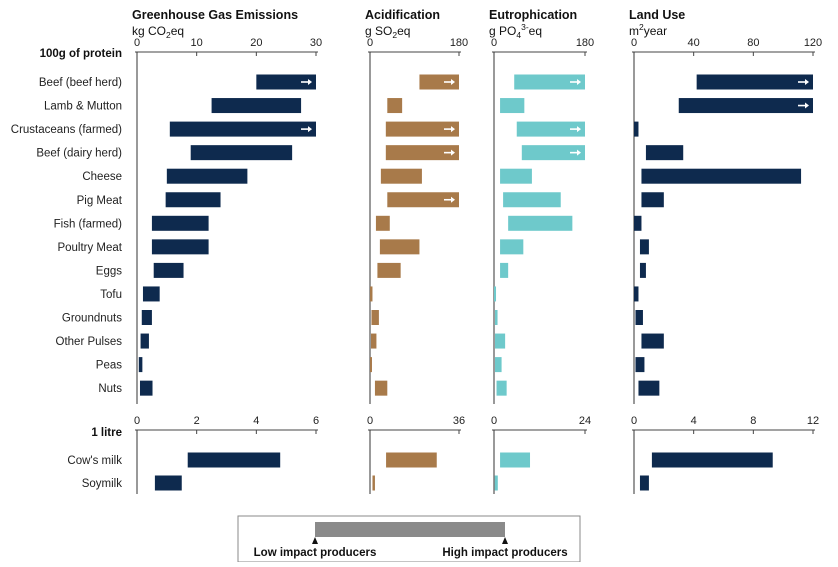 The height and width of the screenshot is (567, 838). What do you see at coordinates (100, 201) in the screenshot?
I see `category-label: Pig Meat` at bounding box center [100, 201].